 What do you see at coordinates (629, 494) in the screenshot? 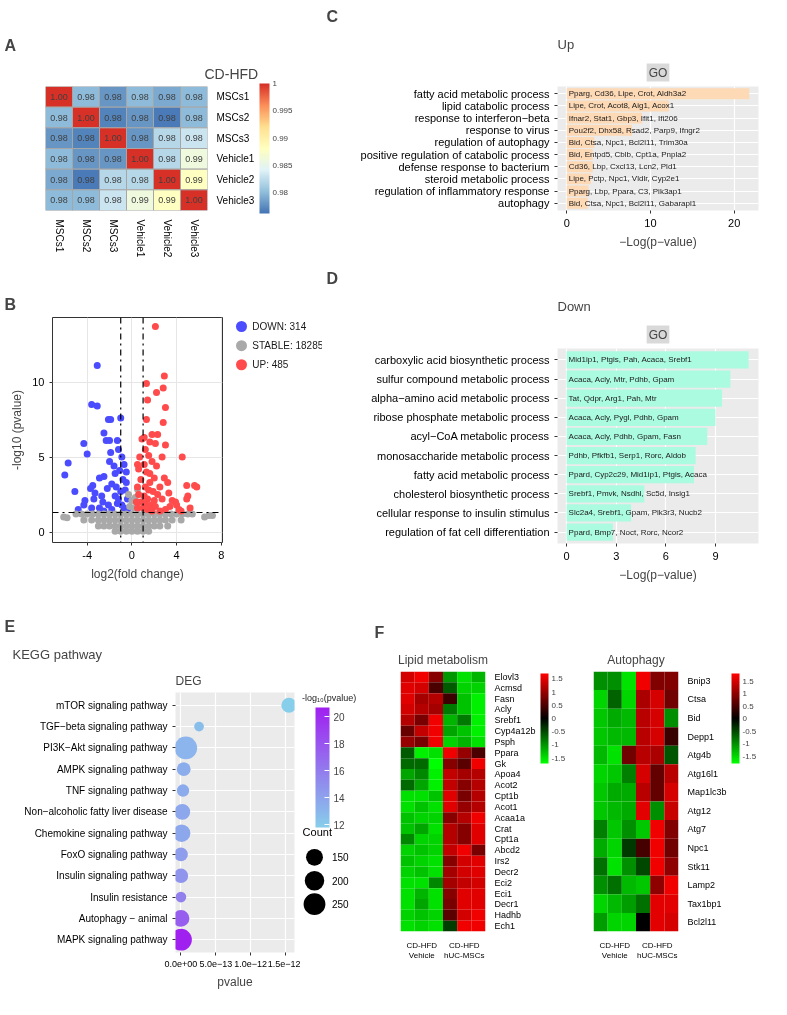
I see `data-label: Srebf1, Pmvk, Nsdhl, Sc5d, Insig1` at bounding box center [629, 494].